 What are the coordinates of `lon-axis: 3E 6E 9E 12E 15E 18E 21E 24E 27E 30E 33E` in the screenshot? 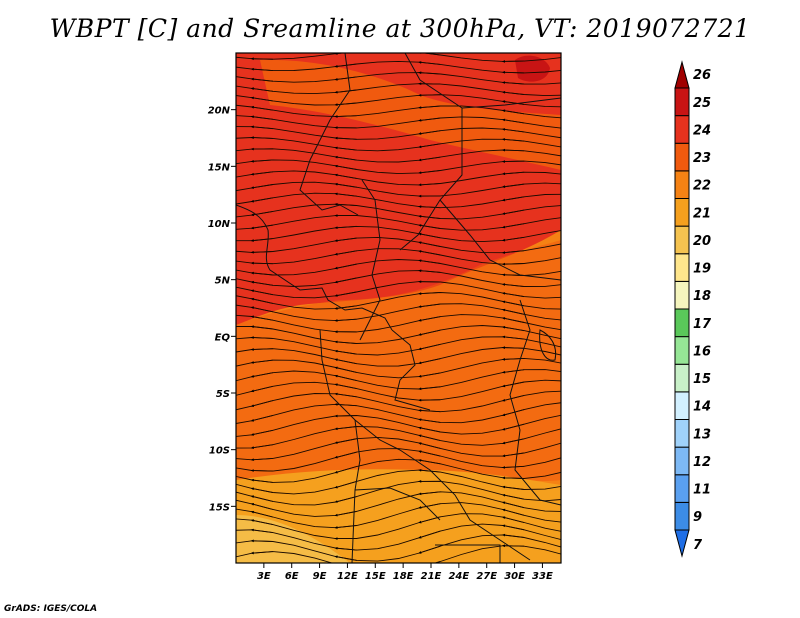 It's located at (405, 572).